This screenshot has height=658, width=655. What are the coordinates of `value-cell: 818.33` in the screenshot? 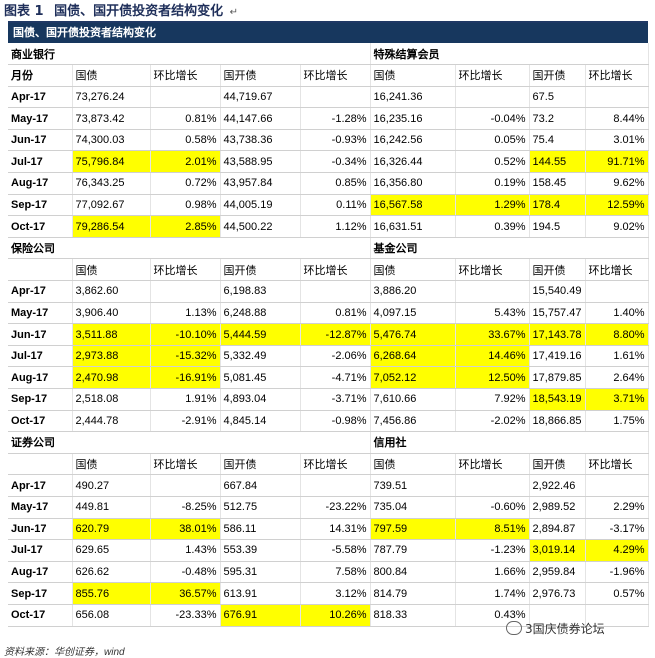 It's located at (413, 615).